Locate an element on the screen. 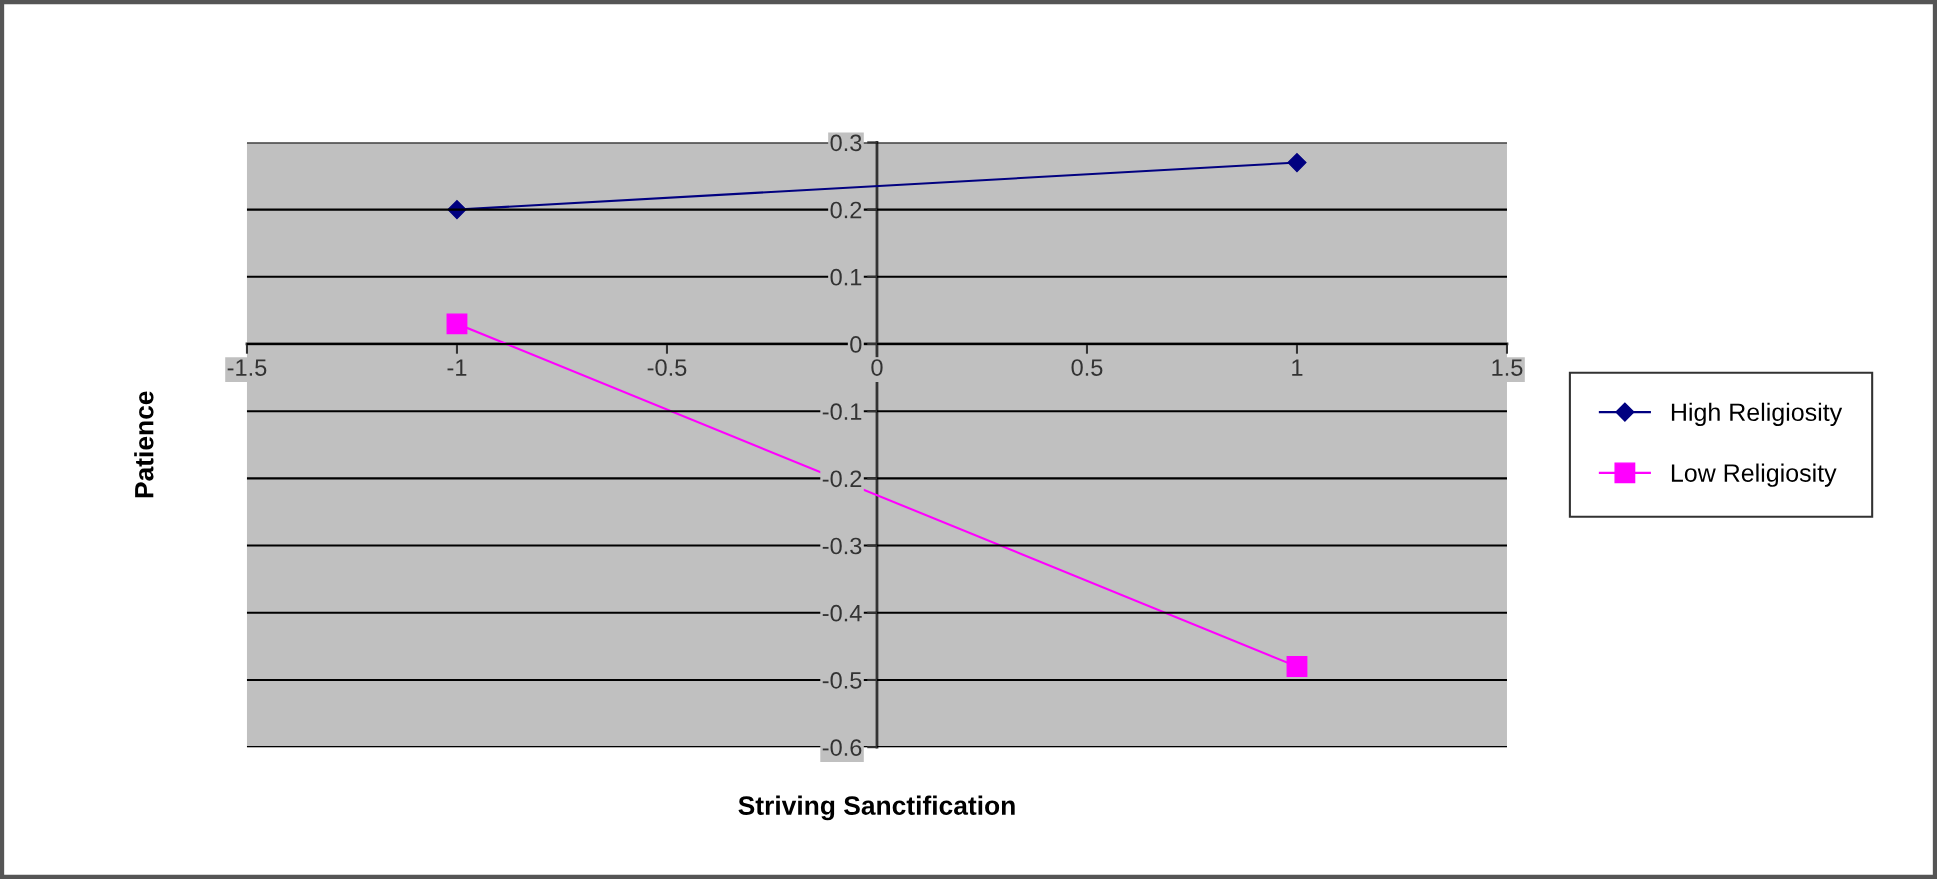  x-tick-label: 1.5 is located at coordinates (1507, 367).